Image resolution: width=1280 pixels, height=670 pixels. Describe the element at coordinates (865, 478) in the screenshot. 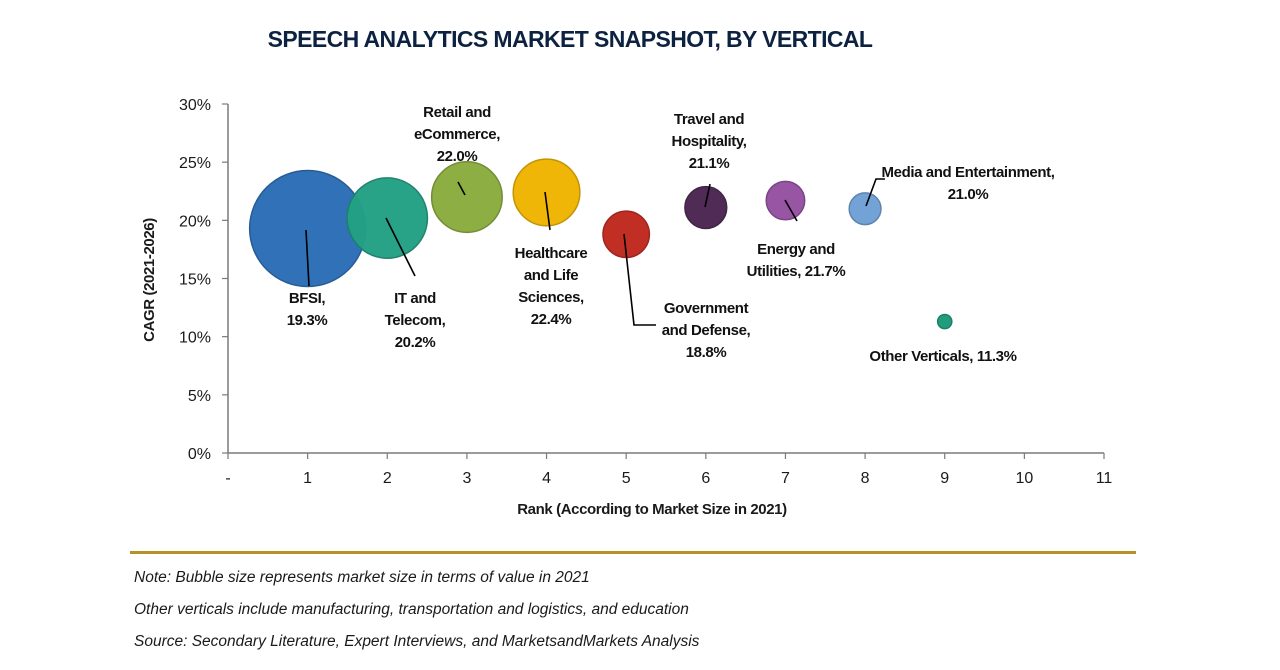

I see `x-tick-label: 8` at that location.